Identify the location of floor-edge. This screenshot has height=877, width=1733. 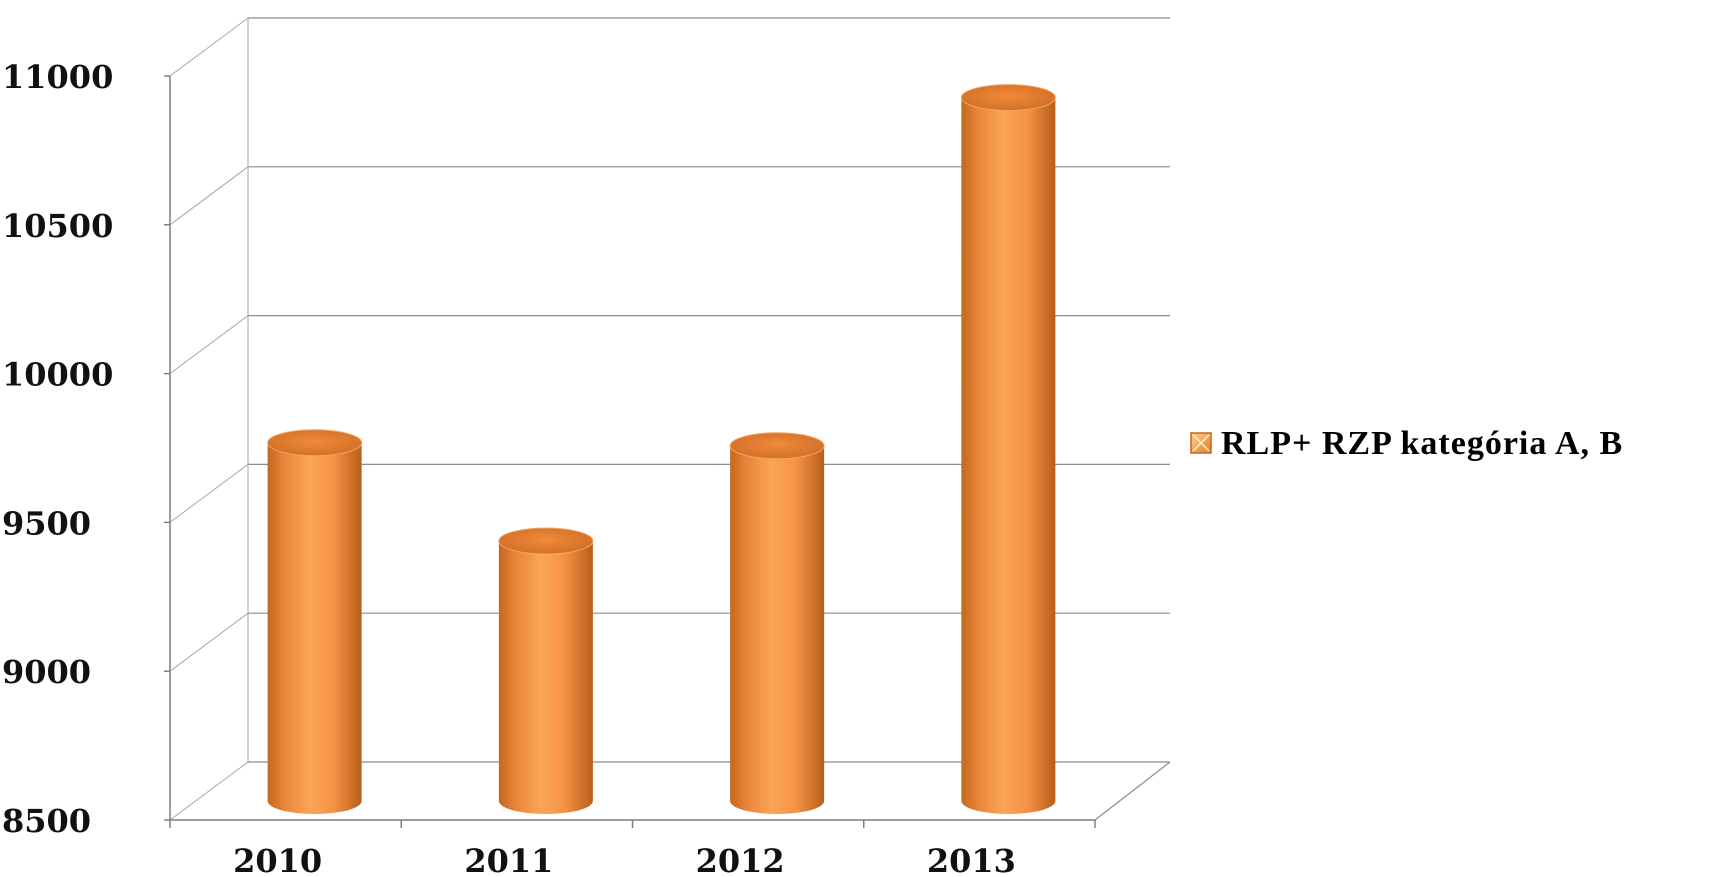
(1132, 791).